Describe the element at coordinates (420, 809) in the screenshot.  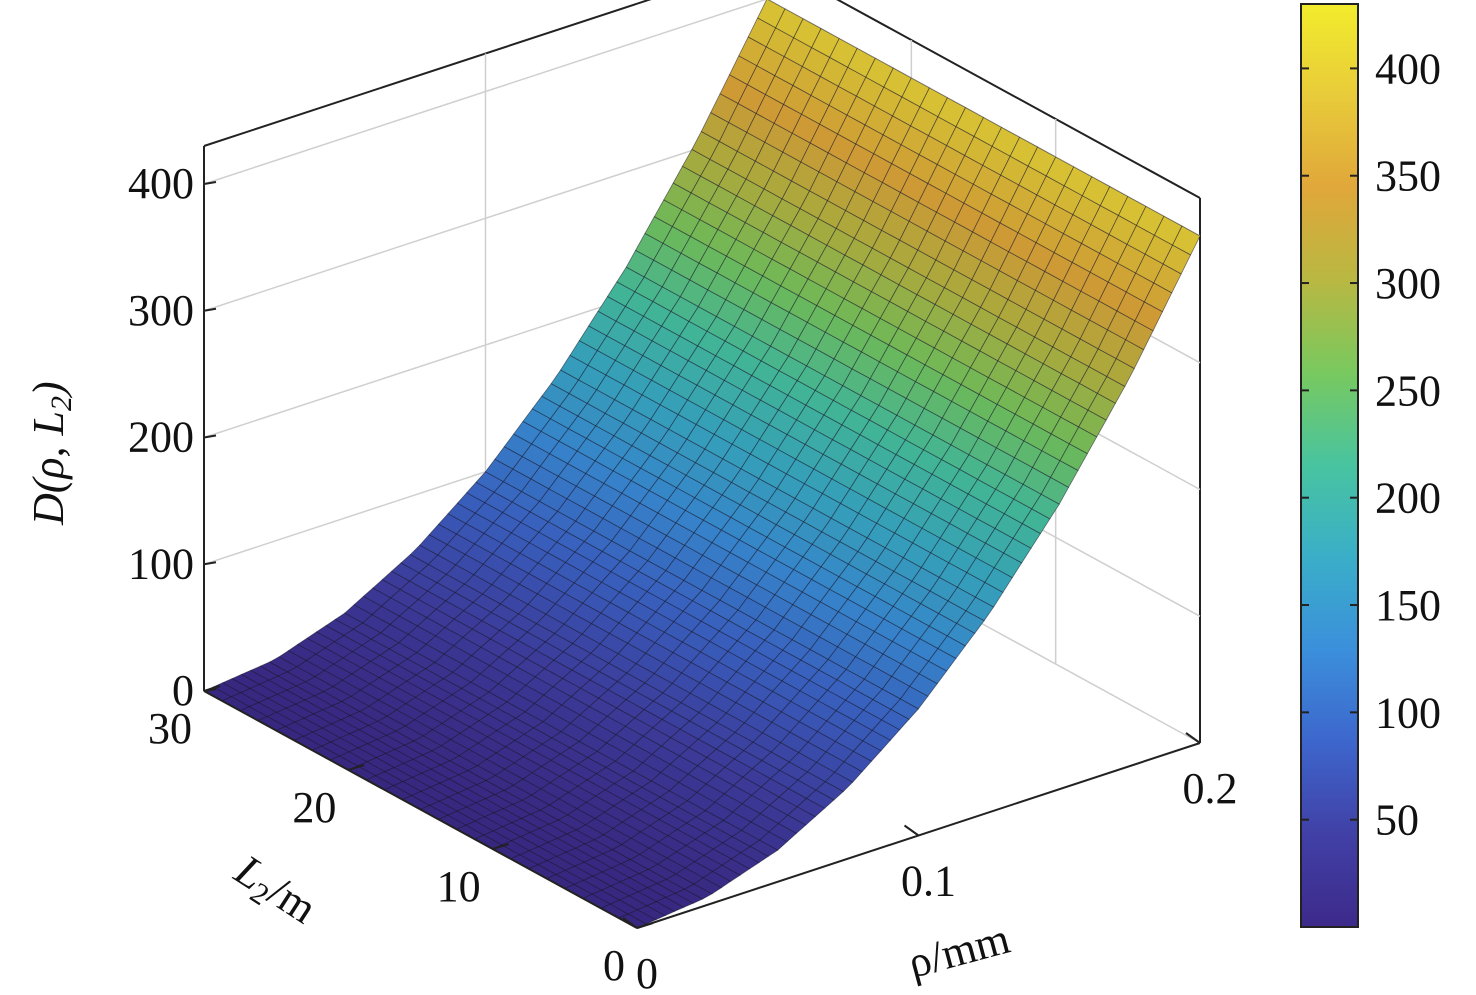
I see `y-axis-line` at that location.